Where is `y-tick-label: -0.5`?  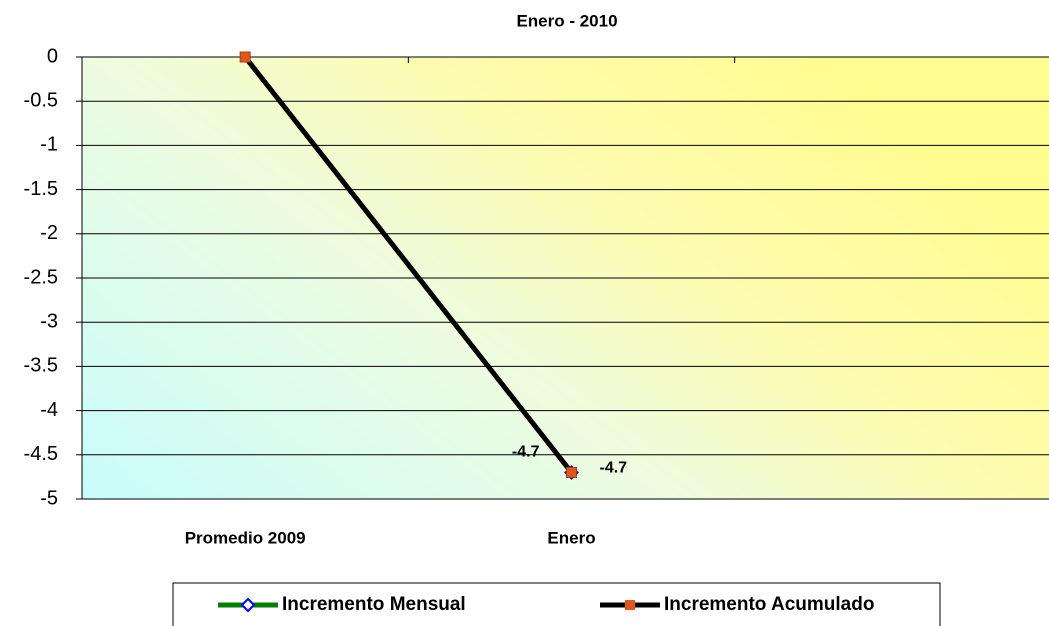
y-tick-label: -0.5 is located at coordinates (41, 100).